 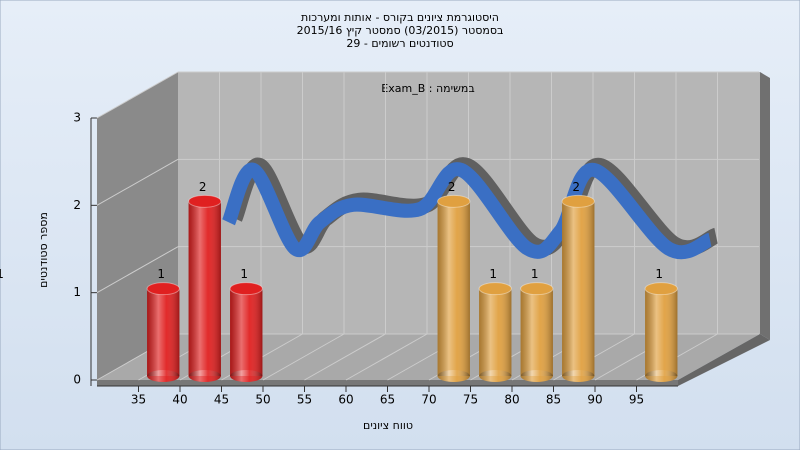 What do you see at coordinates (399, 43) in the screenshot?
I see `title-line: סטודנטים רשומים - 29` at bounding box center [399, 43].